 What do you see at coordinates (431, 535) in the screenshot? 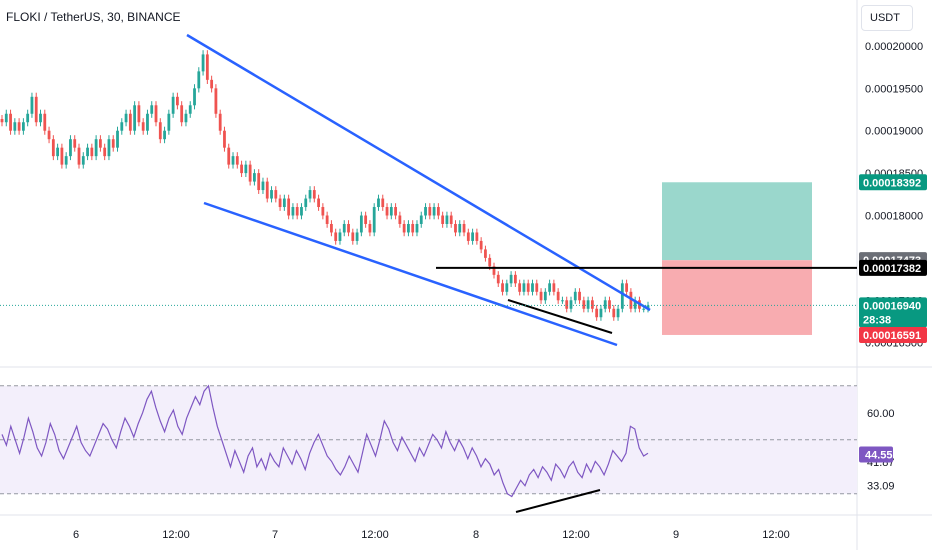
I see `time-axis: 6 12:00 7 12:00 8 12:00 9 12:00` at bounding box center [431, 535].